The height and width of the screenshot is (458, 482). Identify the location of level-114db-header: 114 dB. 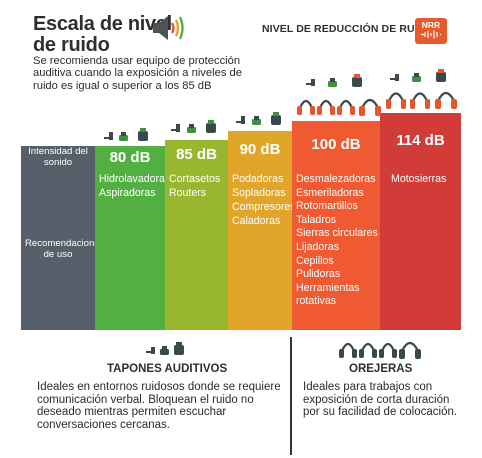
(420, 140).